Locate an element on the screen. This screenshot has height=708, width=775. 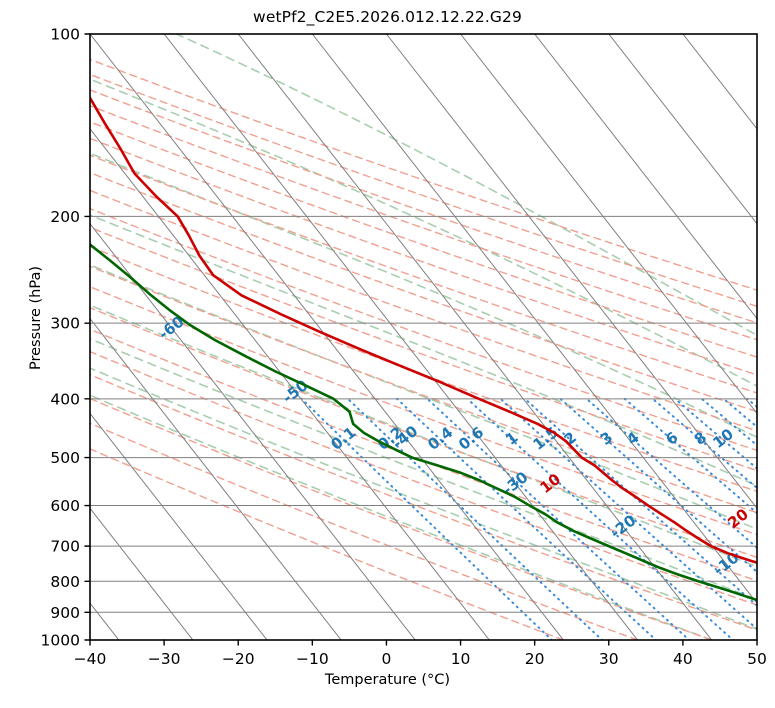
isotherm--90 is located at coordinates (142, 573).